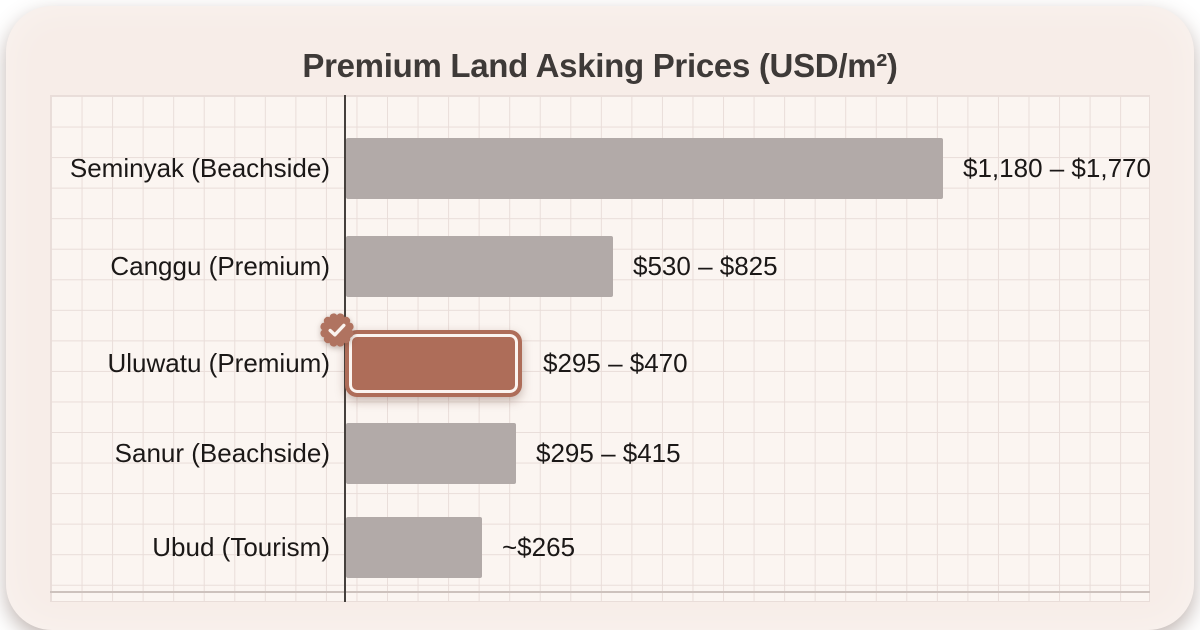  Describe the element at coordinates (705, 266) in the screenshot. I see `value-label: $530 – $825` at that location.